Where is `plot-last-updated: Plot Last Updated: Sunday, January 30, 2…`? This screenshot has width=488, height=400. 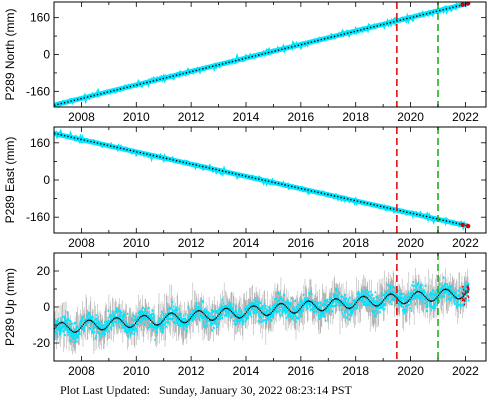 plot-last-updated: Plot Last Updated: Sunday, January 30, 2… is located at coordinates (206, 390).